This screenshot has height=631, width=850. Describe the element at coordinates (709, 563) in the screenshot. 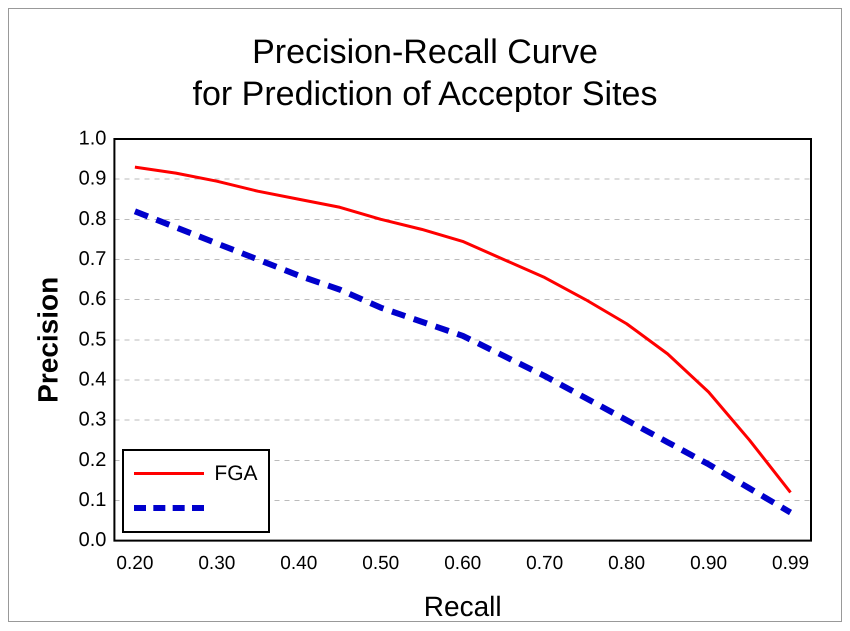

I see `x-tick-label: 0.90` at that location.